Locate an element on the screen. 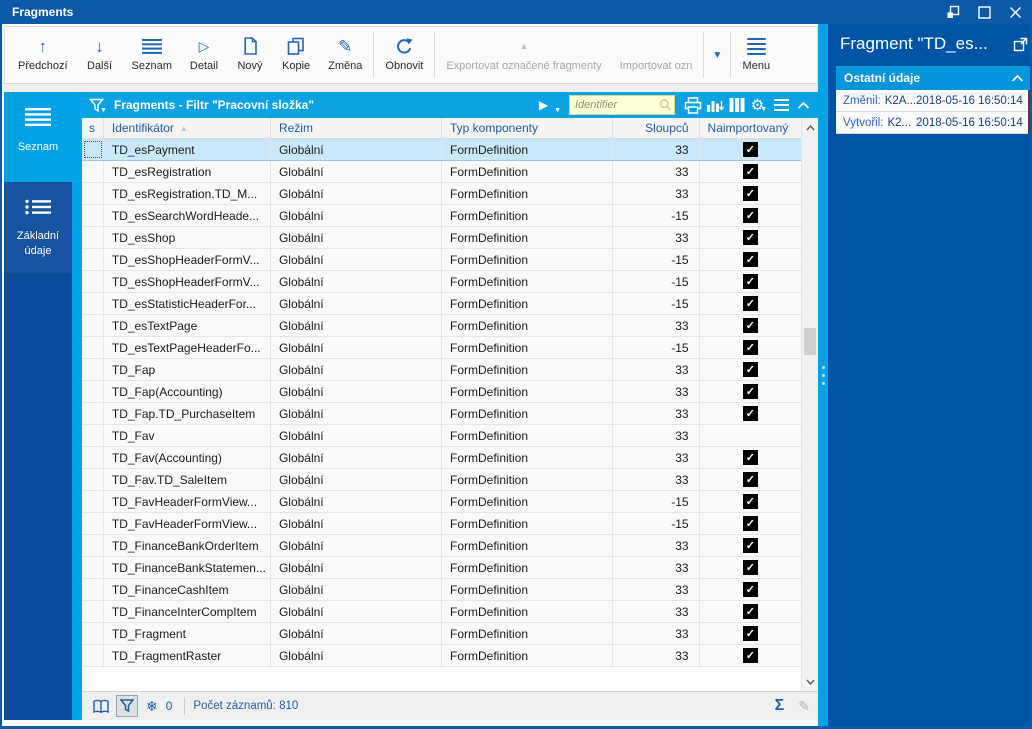 This screenshot has height=729, width=1032. row-columns-count: 33 is located at coordinates (656, 633).